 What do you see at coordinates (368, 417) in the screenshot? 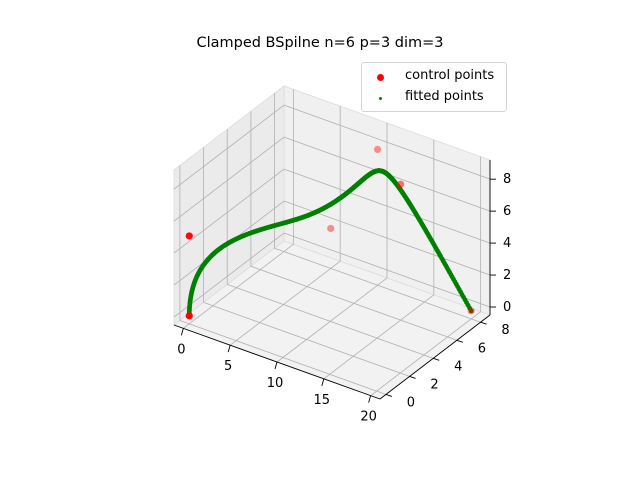
I see `x-tick-label: 20` at bounding box center [368, 417].